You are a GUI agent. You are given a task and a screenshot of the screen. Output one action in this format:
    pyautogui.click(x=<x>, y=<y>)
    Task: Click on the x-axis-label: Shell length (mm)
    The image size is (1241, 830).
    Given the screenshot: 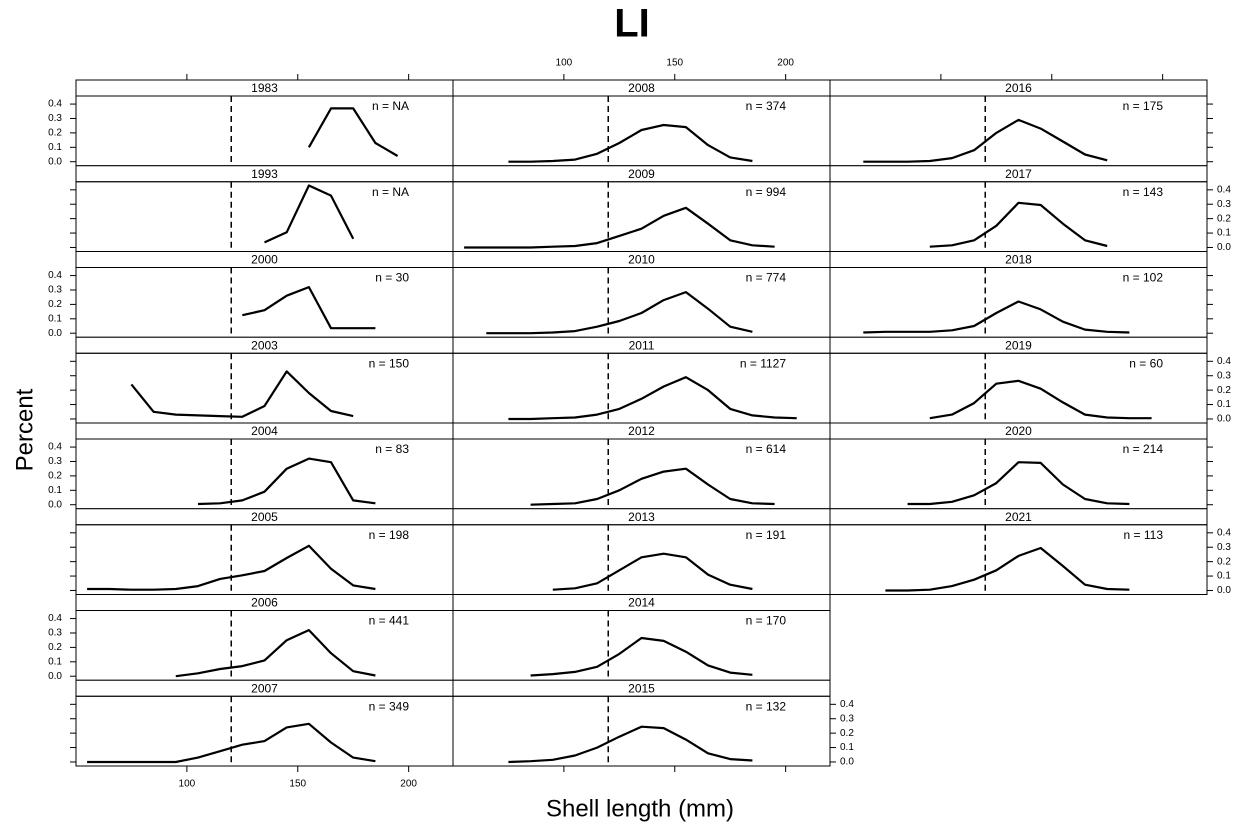 What is the action you would take?
    pyautogui.click(x=640, y=808)
    